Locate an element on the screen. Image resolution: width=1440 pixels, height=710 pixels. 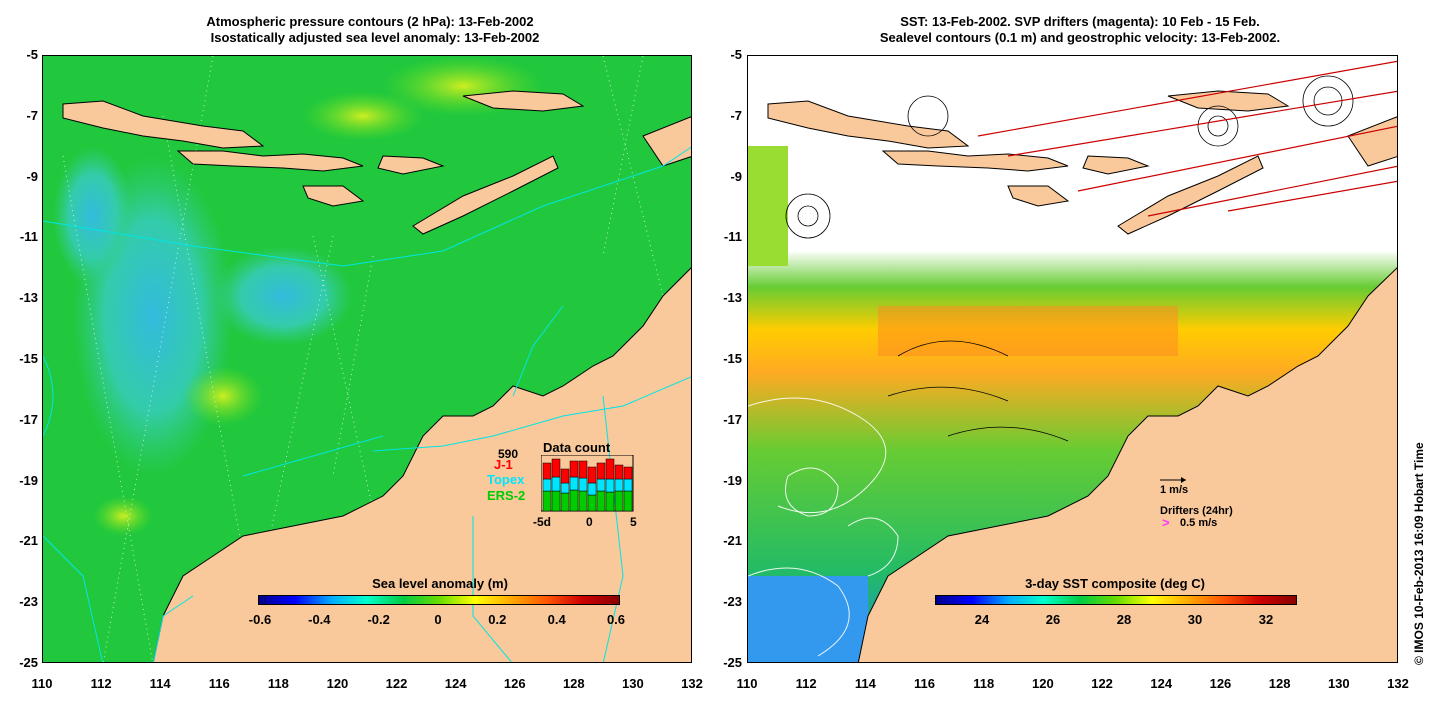
colorbar-tick-label: 32 is located at coordinates (1266, 619).